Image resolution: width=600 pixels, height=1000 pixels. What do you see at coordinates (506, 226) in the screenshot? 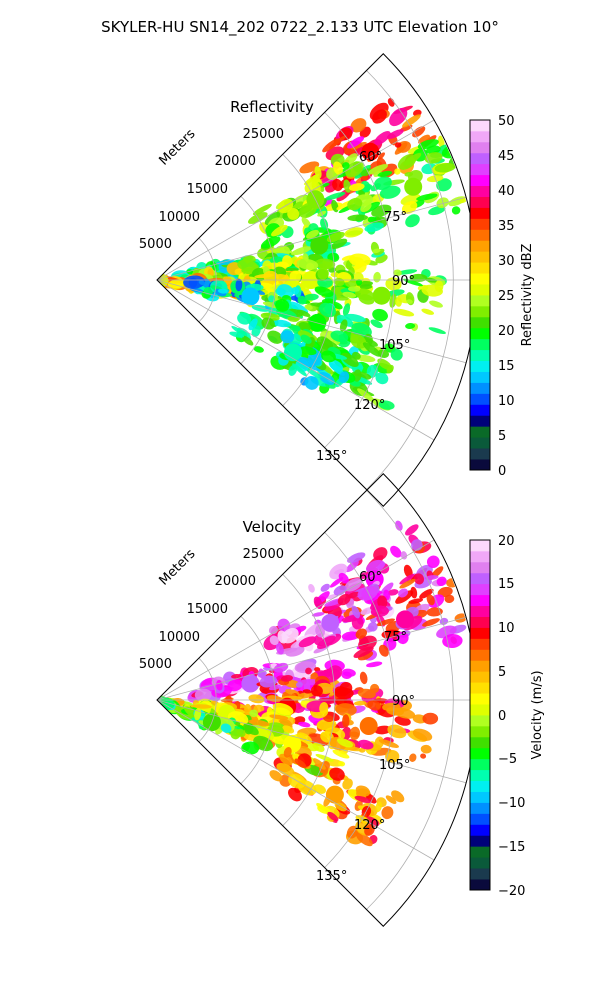
I see `cbar-tick-35: 35` at bounding box center [506, 226].